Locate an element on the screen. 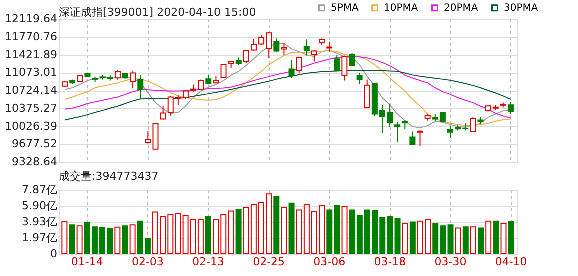 Image resolution: width=578 pixels, height=276 pixels. y-tick-label: 9677.52 is located at coordinates (35, 144).